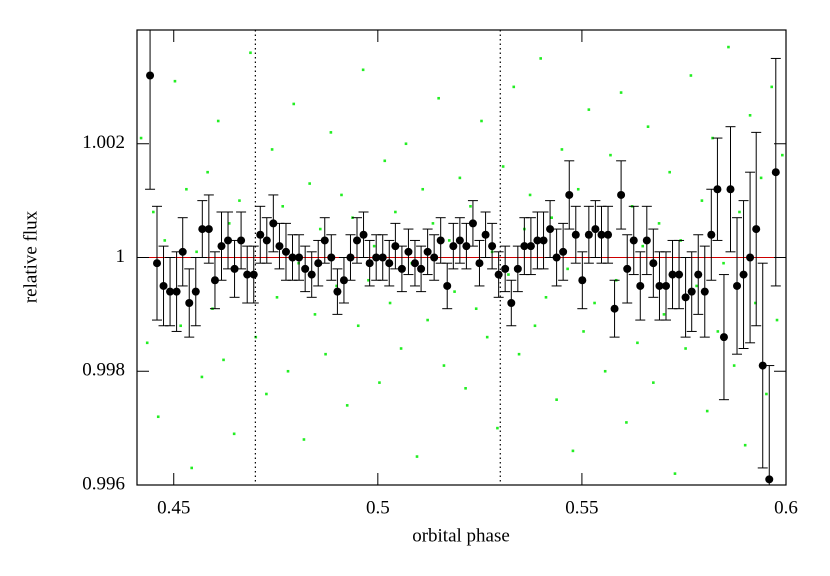 This screenshot has width=830, height=576. What do you see at coordinates (103, 483) in the screenshot?
I see `y-tick-label: 0.996` at bounding box center [103, 483].